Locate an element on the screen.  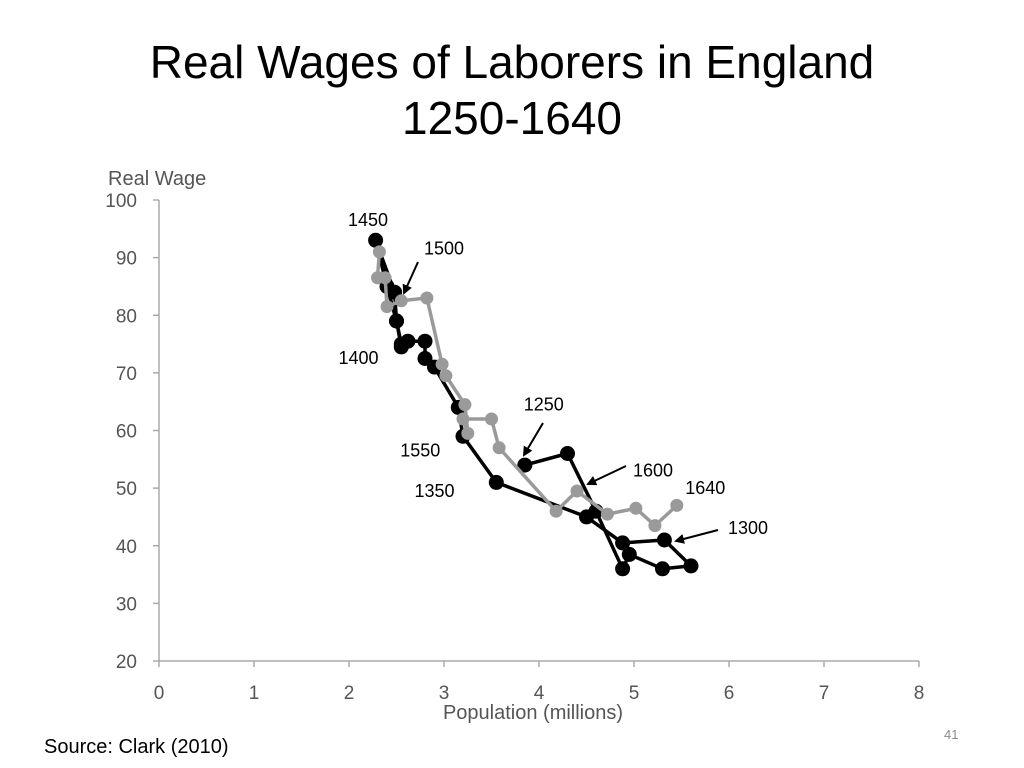
year-label-1450: 1450 is located at coordinates (368, 220).